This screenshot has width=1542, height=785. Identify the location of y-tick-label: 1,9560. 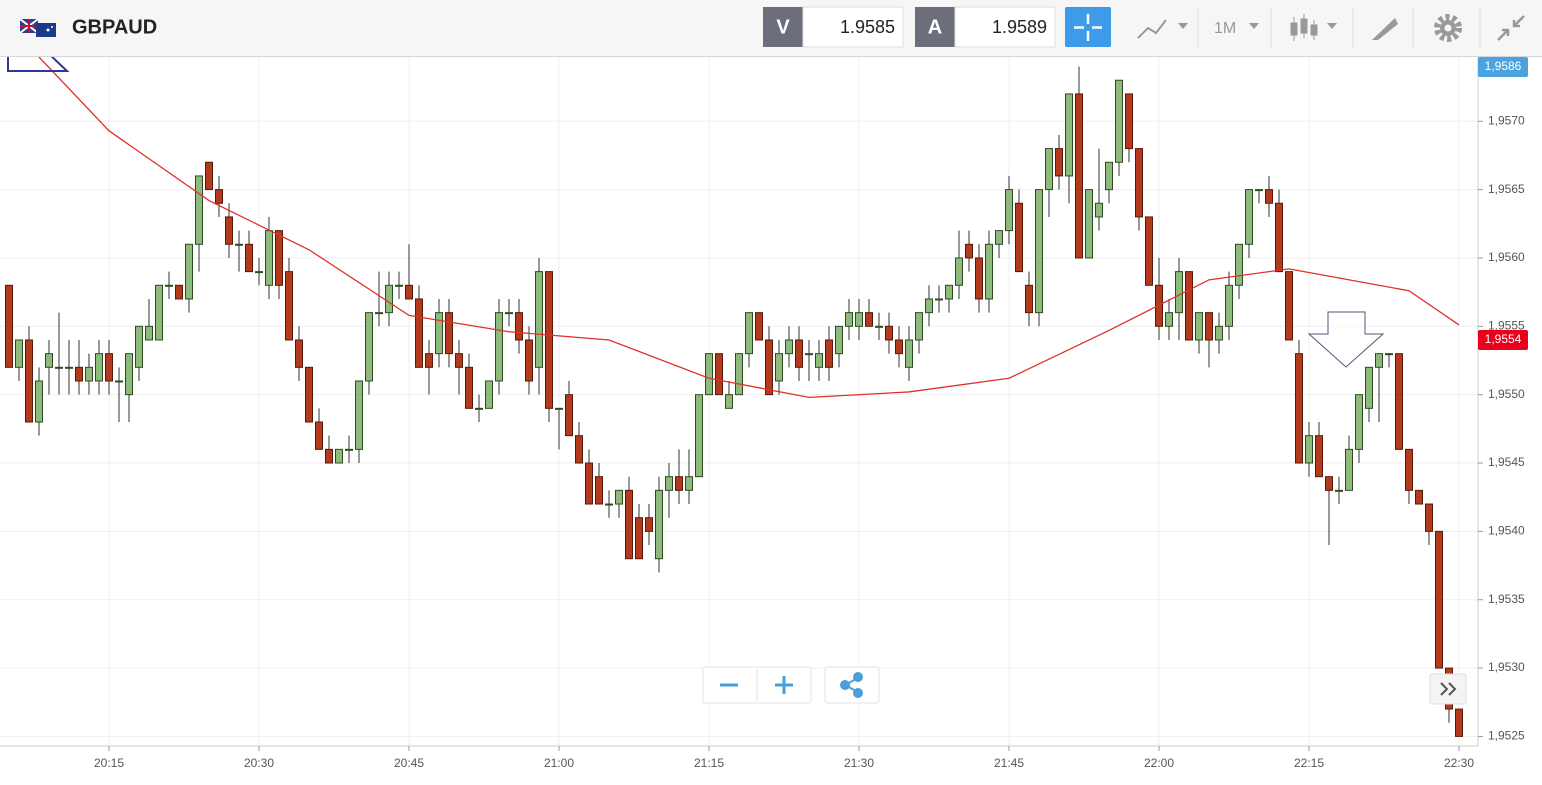
(1506, 257).